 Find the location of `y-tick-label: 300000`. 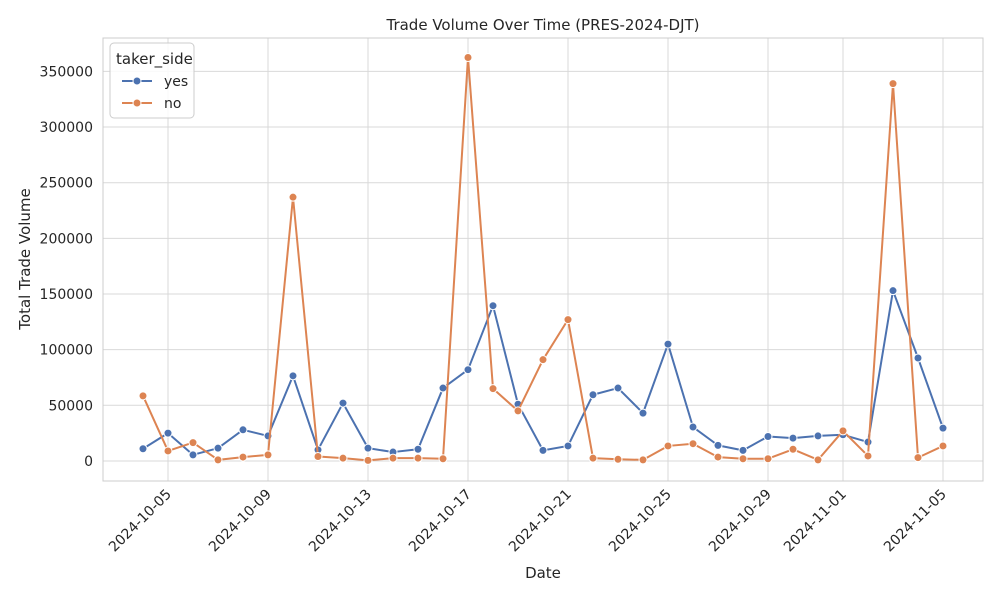

y-tick-label: 300000 is located at coordinates (66, 128).